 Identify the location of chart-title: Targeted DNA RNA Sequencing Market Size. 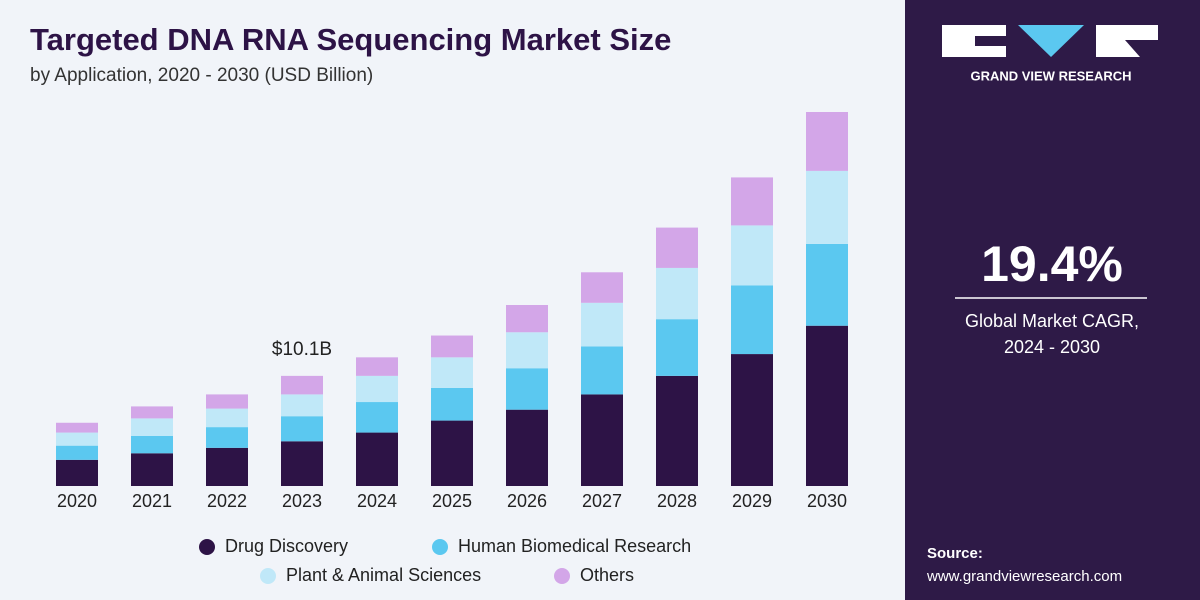
(350, 39).